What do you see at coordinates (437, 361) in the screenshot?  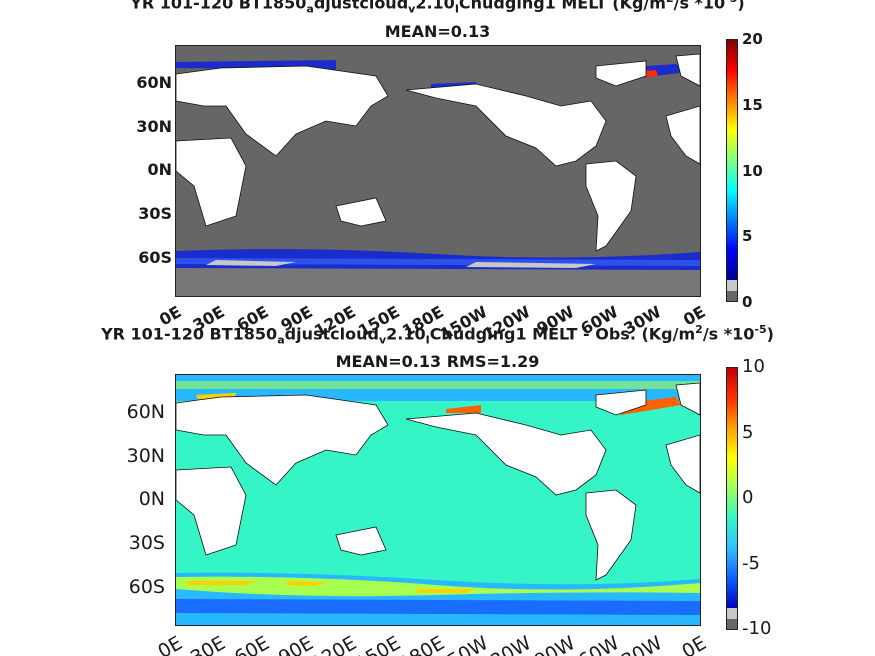 I see `panel2-subtitle: MEAN=0.13 RMS=1.29` at bounding box center [437, 361].